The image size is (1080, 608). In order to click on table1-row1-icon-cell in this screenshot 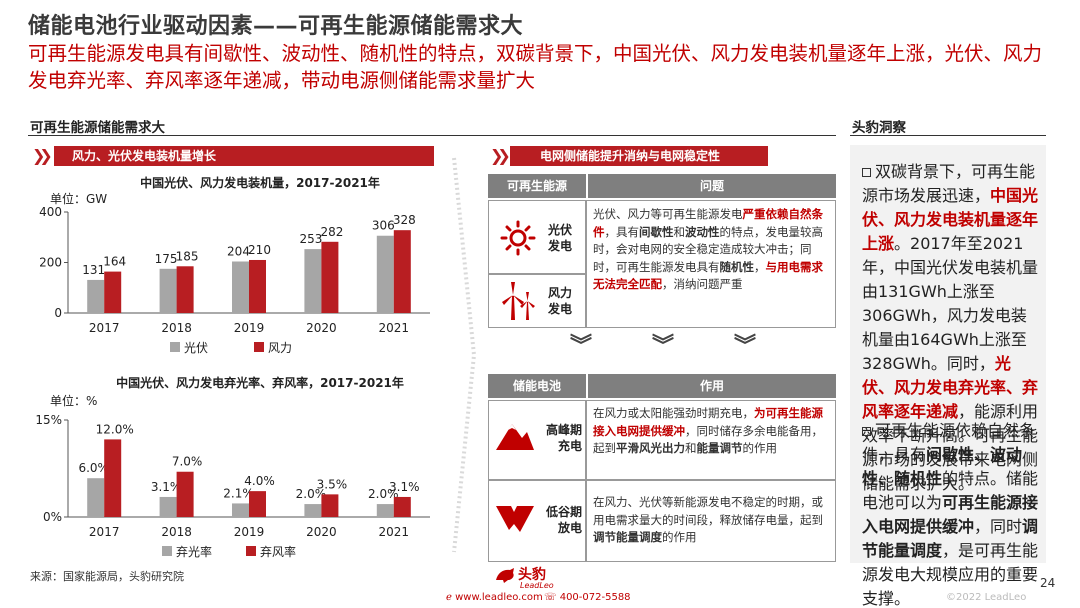, I will do `click(537, 237)`.